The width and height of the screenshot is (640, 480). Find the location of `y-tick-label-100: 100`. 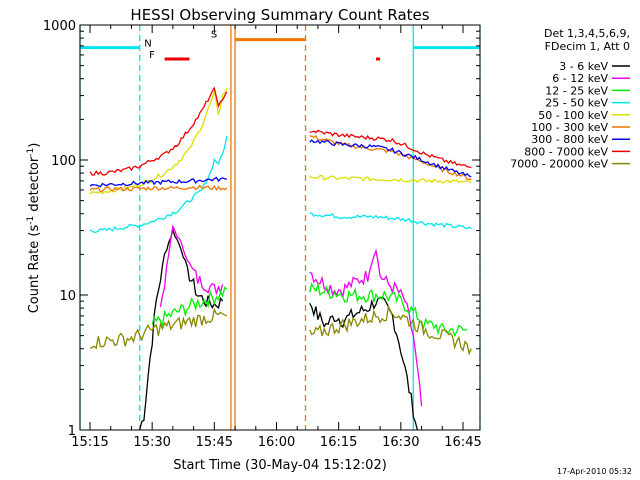

y-tick-label-100: 100 is located at coordinates (63, 161).